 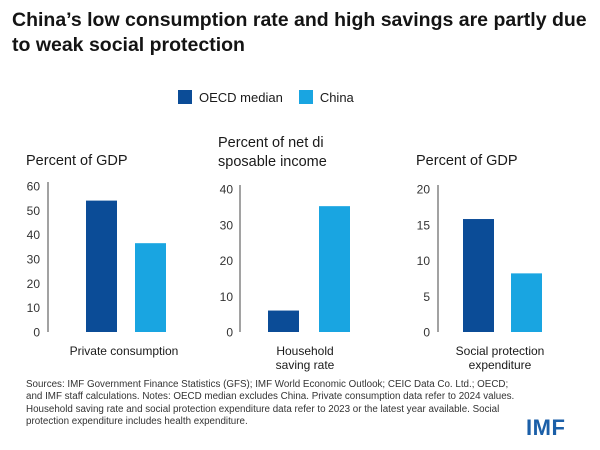 I want to click on panel-2-ytick-40: 40, so click(x=227, y=190).